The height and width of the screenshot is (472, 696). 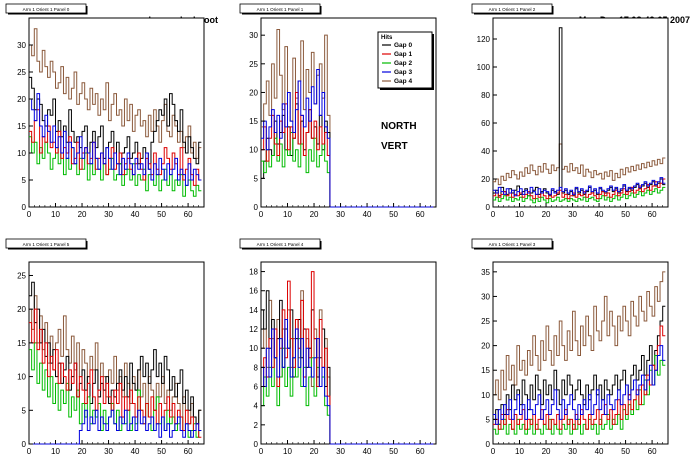 I want to click on y-tick-label: 60, so click(x=485, y=123).